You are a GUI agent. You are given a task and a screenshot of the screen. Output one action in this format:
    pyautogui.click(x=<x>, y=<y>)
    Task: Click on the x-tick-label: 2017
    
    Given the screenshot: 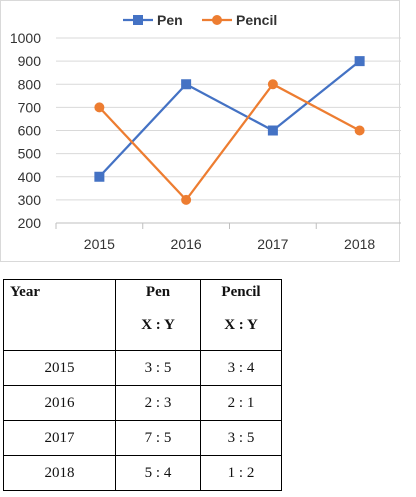 What is the action you would take?
    pyautogui.click(x=272, y=244)
    